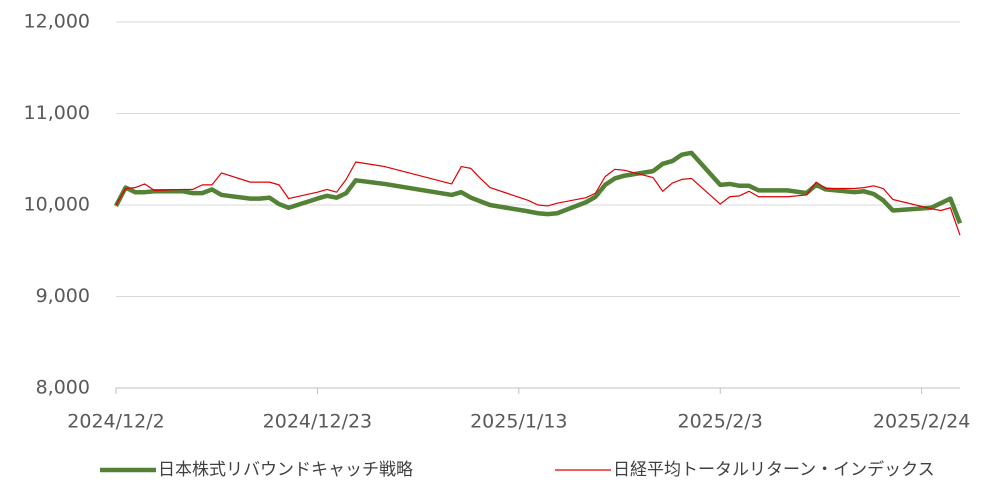 This screenshot has height=488, width=981. What do you see at coordinates (57, 205) in the screenshot?
I see `y-tick-label: 10,000` at bounding box center [57, 205].